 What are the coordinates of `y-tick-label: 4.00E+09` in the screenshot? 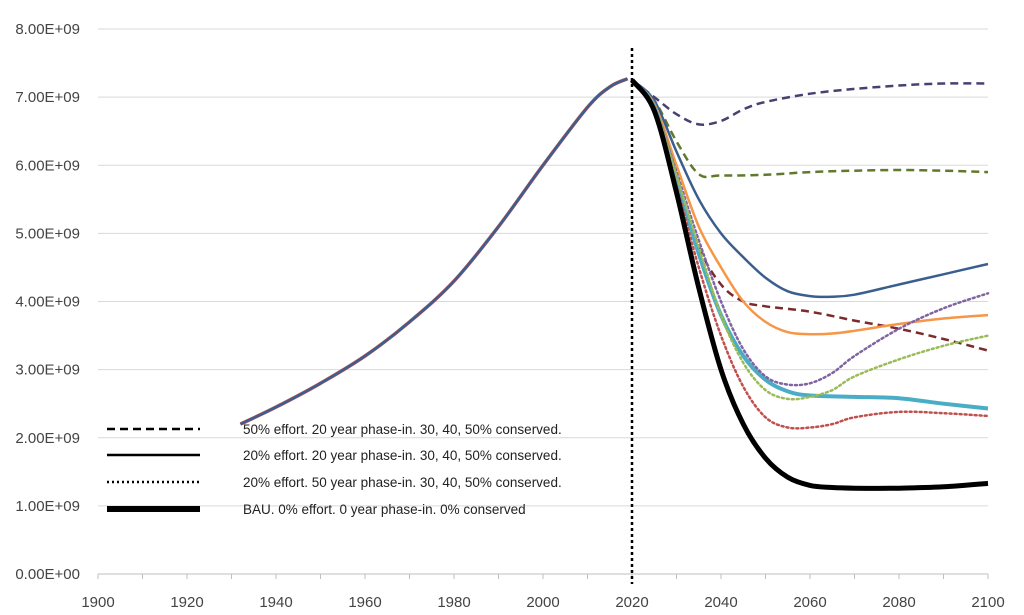 It's located at (47, 302).